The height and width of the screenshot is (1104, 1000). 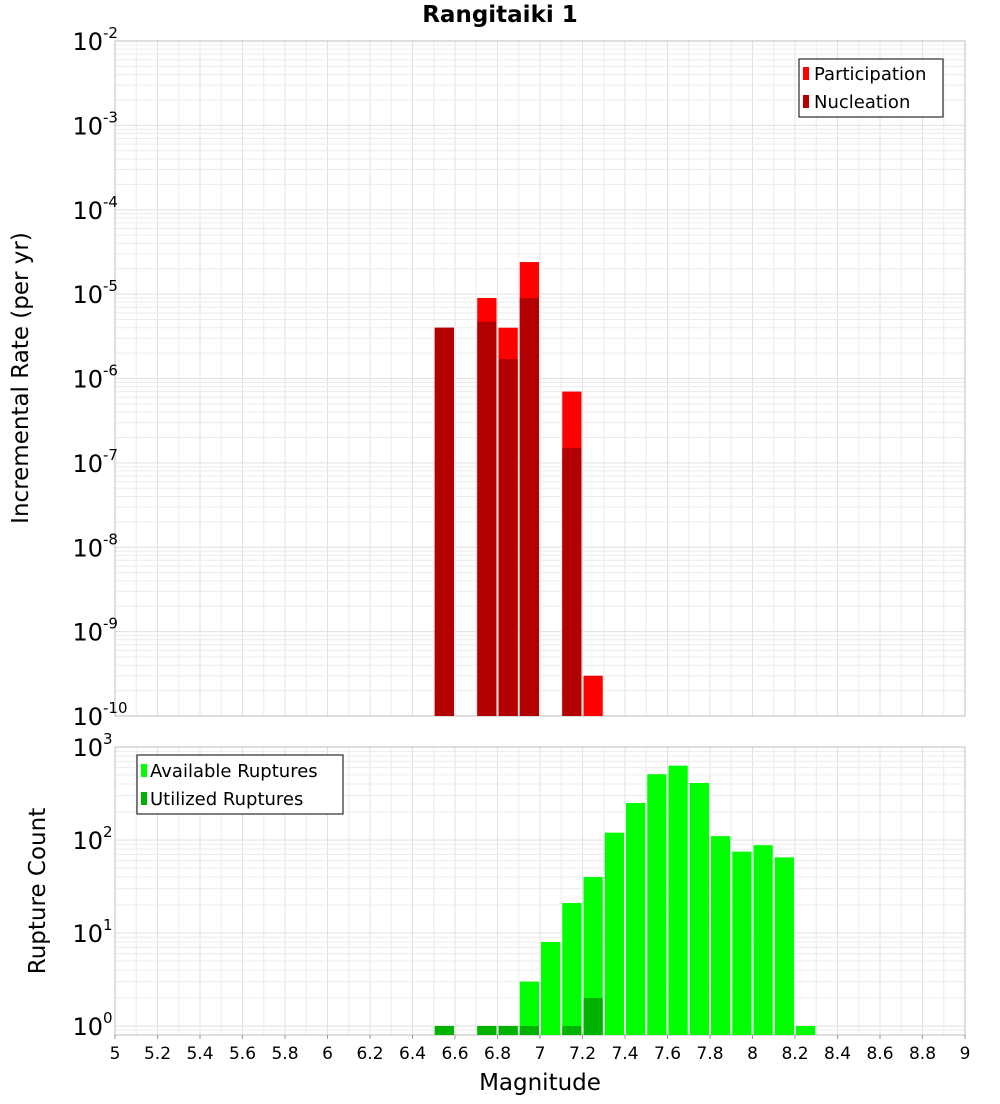 I want to click on x-tick-label: 7.6, so click(x=667, y=1054).